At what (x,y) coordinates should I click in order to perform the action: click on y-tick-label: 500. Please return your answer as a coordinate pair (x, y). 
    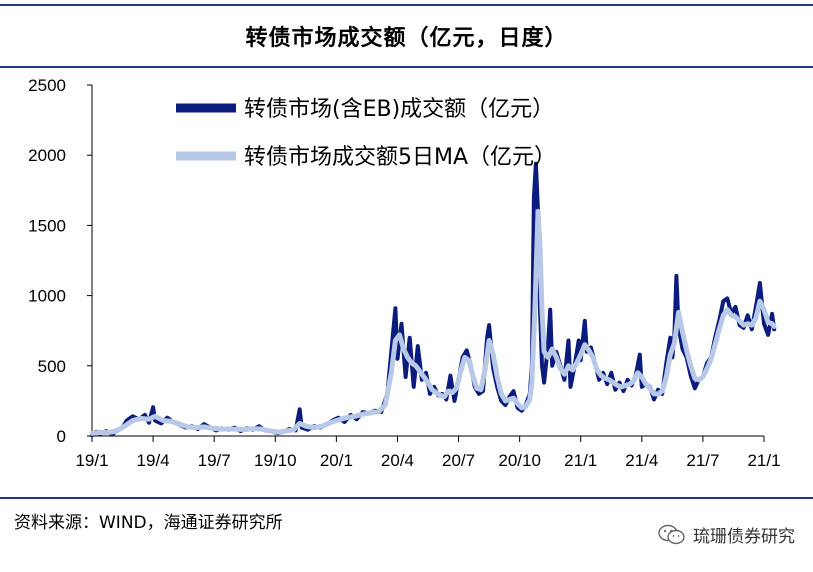
    Looking at the image, I should click on (52, 366).